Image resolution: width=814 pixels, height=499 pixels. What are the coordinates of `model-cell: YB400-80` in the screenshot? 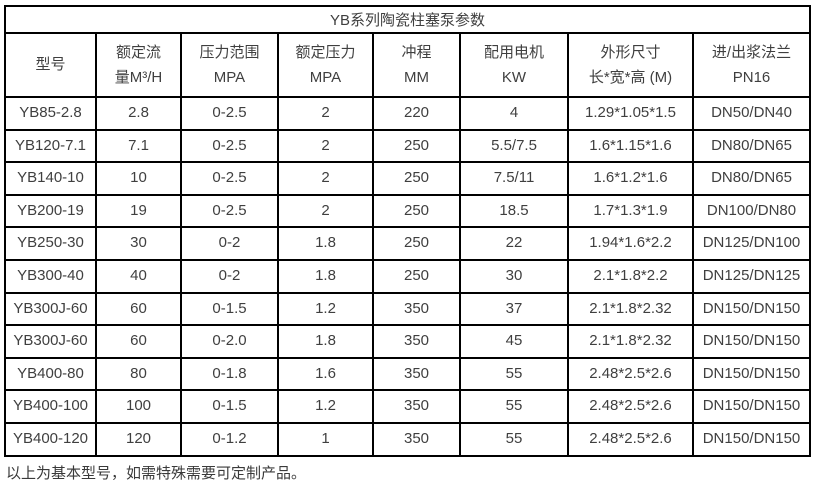 It's located at (50, 374).